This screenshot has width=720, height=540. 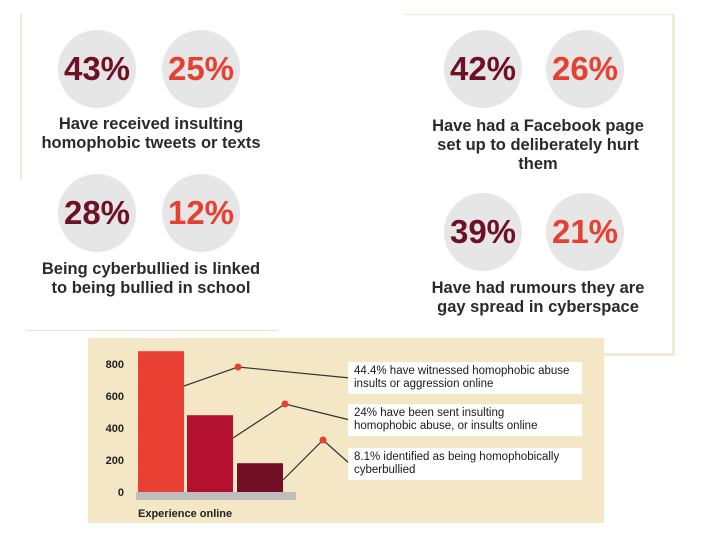 I want to click on caption-line: set up to deliberately hurt, so click(x=538, y=145).